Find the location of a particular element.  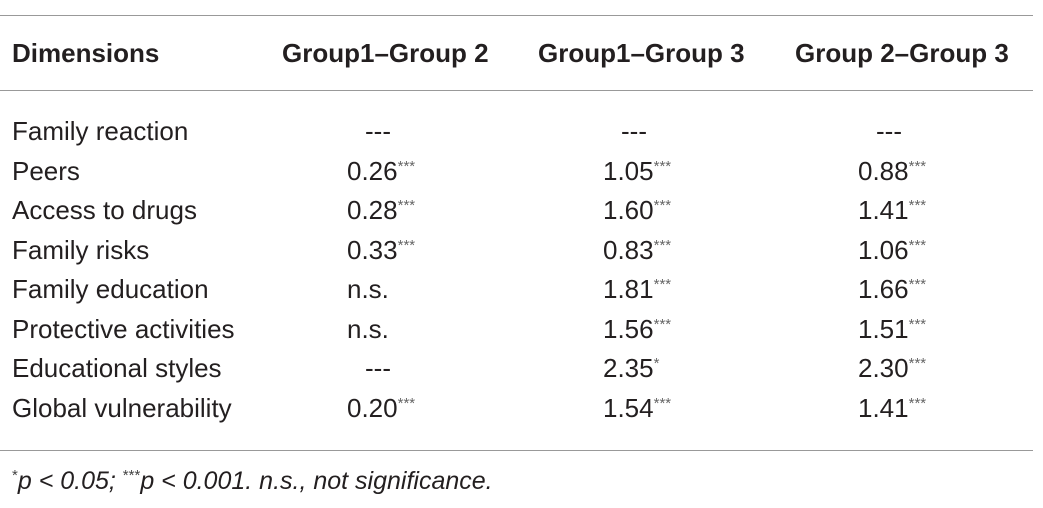

row-label: Access to drugs is located at coordinates (104, 210).